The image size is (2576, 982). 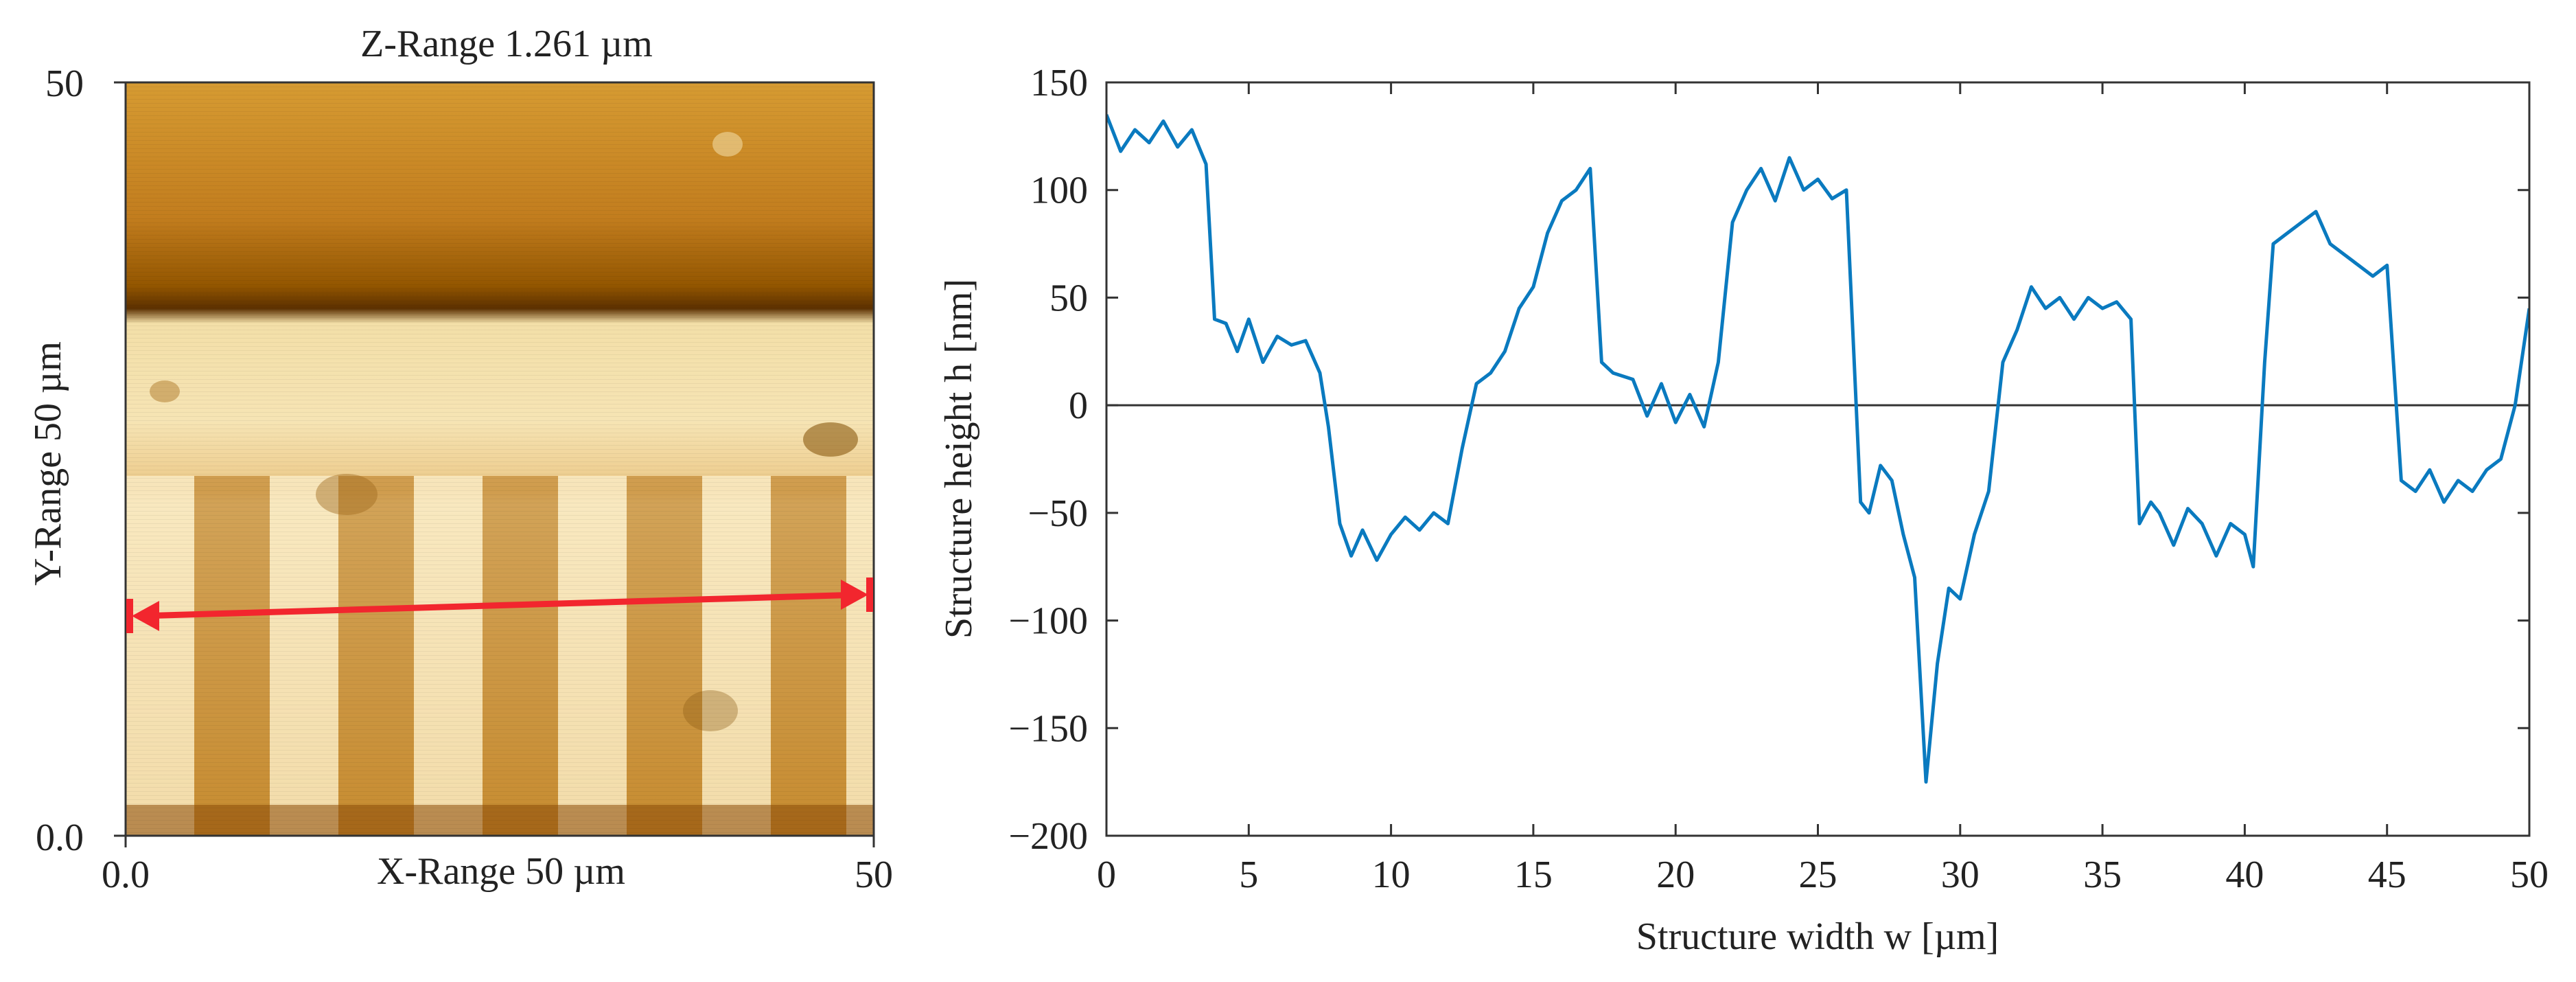 I want to click on y-axis-label: Structure height h [nm], so click(x=959, y=459).